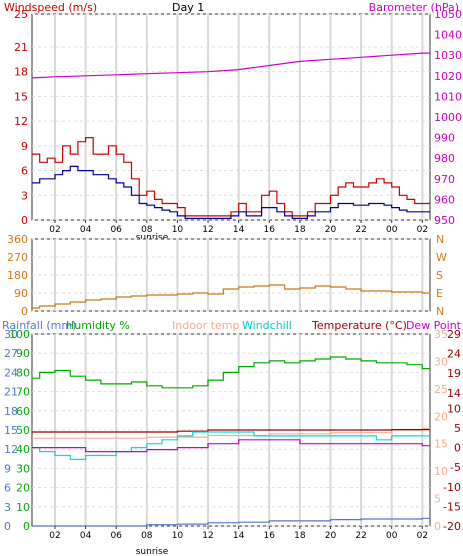 The width and height of the screenshot is (463, 556). I want to click on barometer-tick-label: 1010, so click(448, 96).